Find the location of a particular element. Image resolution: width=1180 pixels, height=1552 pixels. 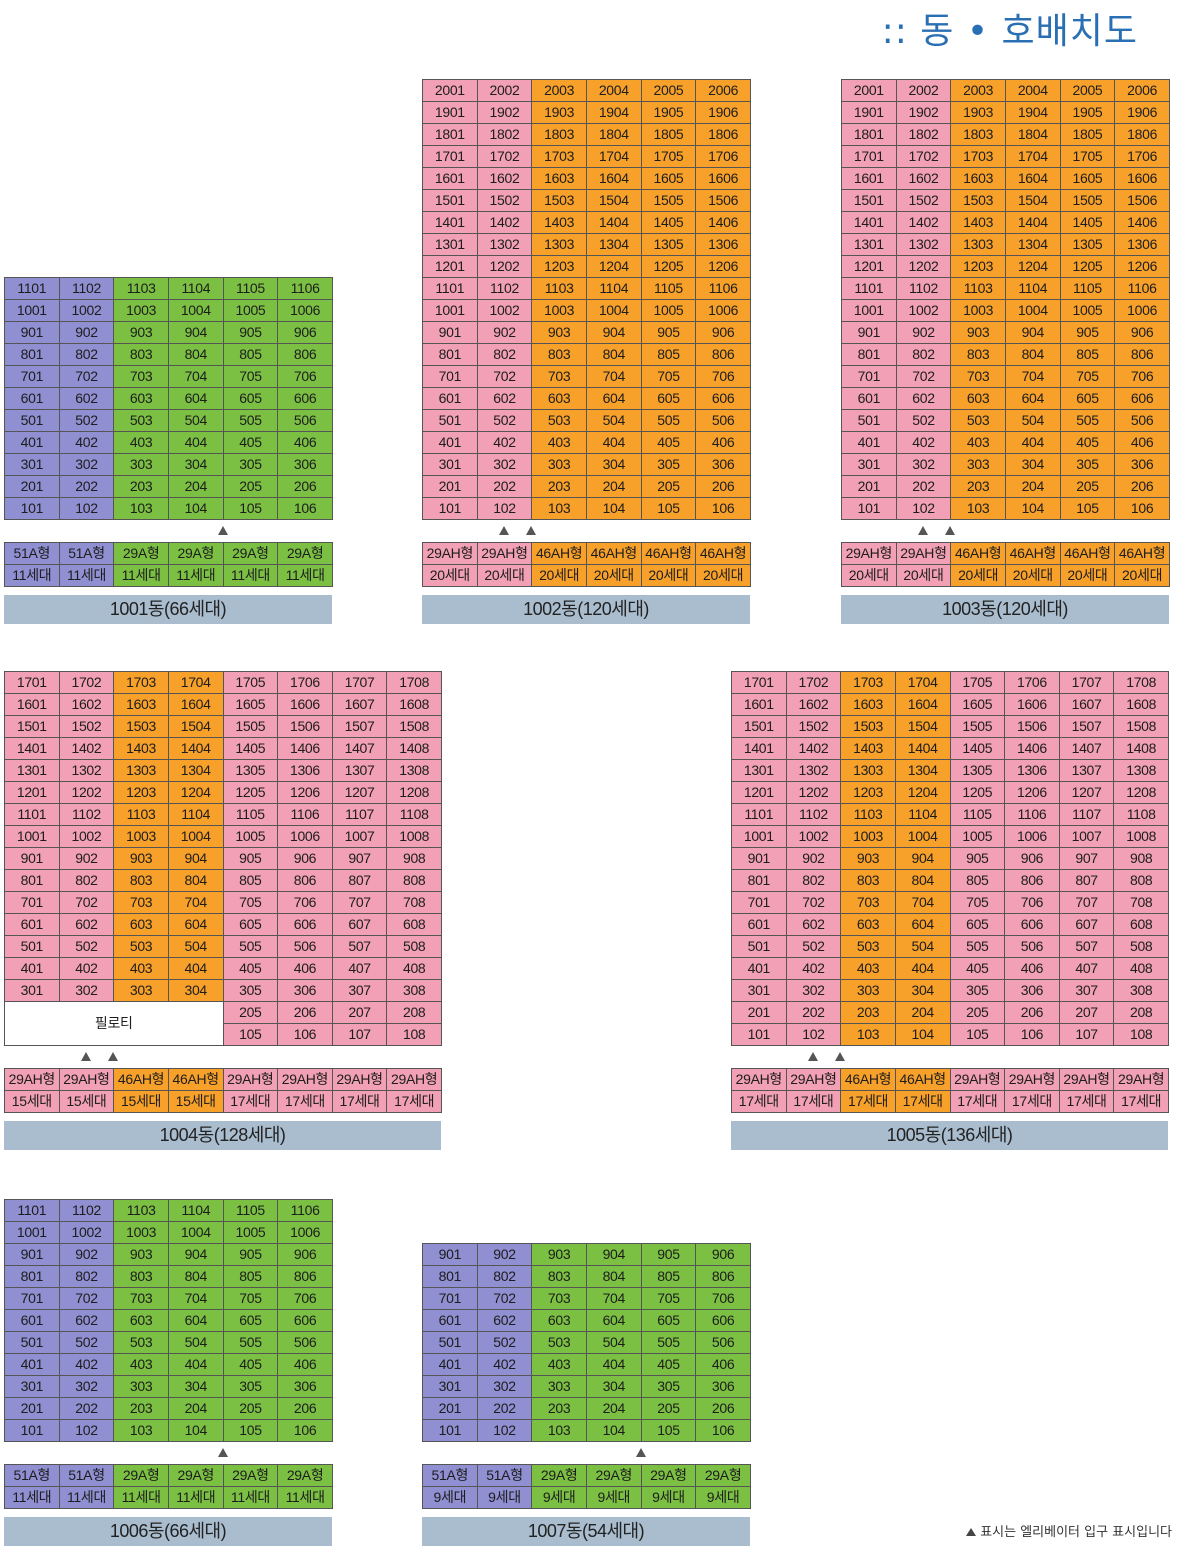

unit-cell: 1704 is located at coordinates (1032, 156).